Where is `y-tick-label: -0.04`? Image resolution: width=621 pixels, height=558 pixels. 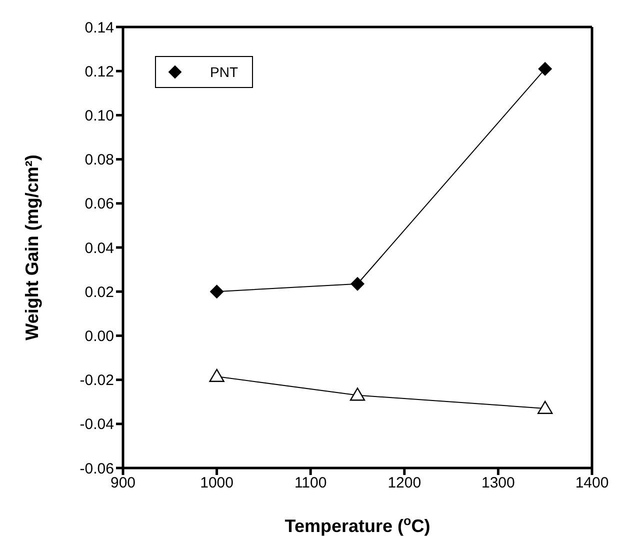
y-tick-label: -0.04 is located at coordinates (97, 425).